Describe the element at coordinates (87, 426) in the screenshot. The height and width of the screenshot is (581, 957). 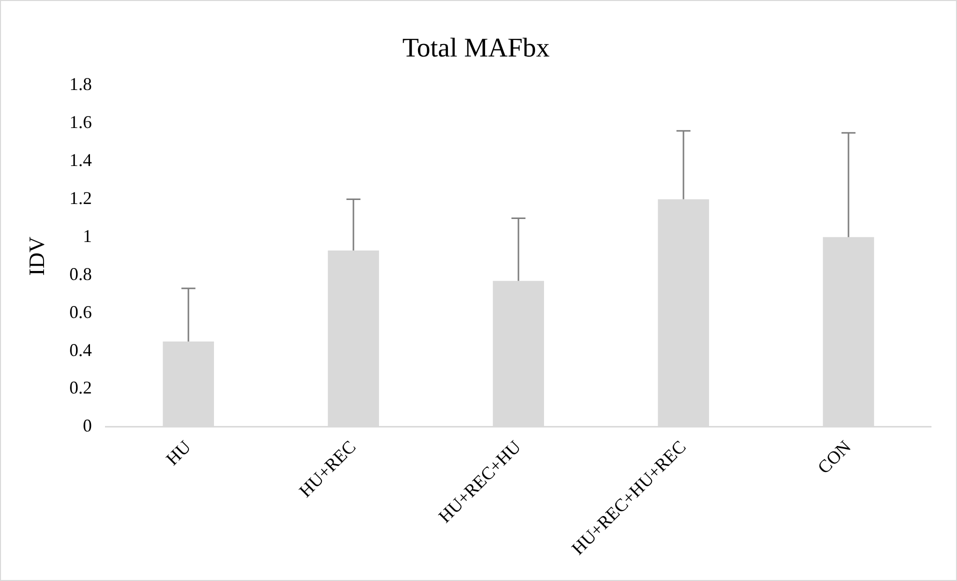
I see `y-tick-label: 0` at that location.